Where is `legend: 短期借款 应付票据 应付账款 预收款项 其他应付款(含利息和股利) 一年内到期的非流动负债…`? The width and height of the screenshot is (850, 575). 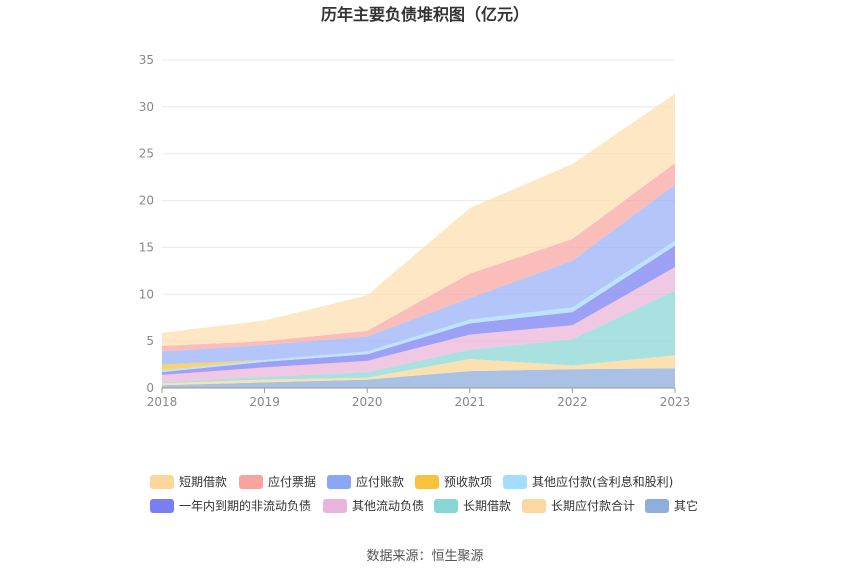 legend: 短期借款 应付票据 应付账款 预收款项 其他应付款(含利息和股利) 一年内到期的非流动负债… is located at coordinates (424, 493).